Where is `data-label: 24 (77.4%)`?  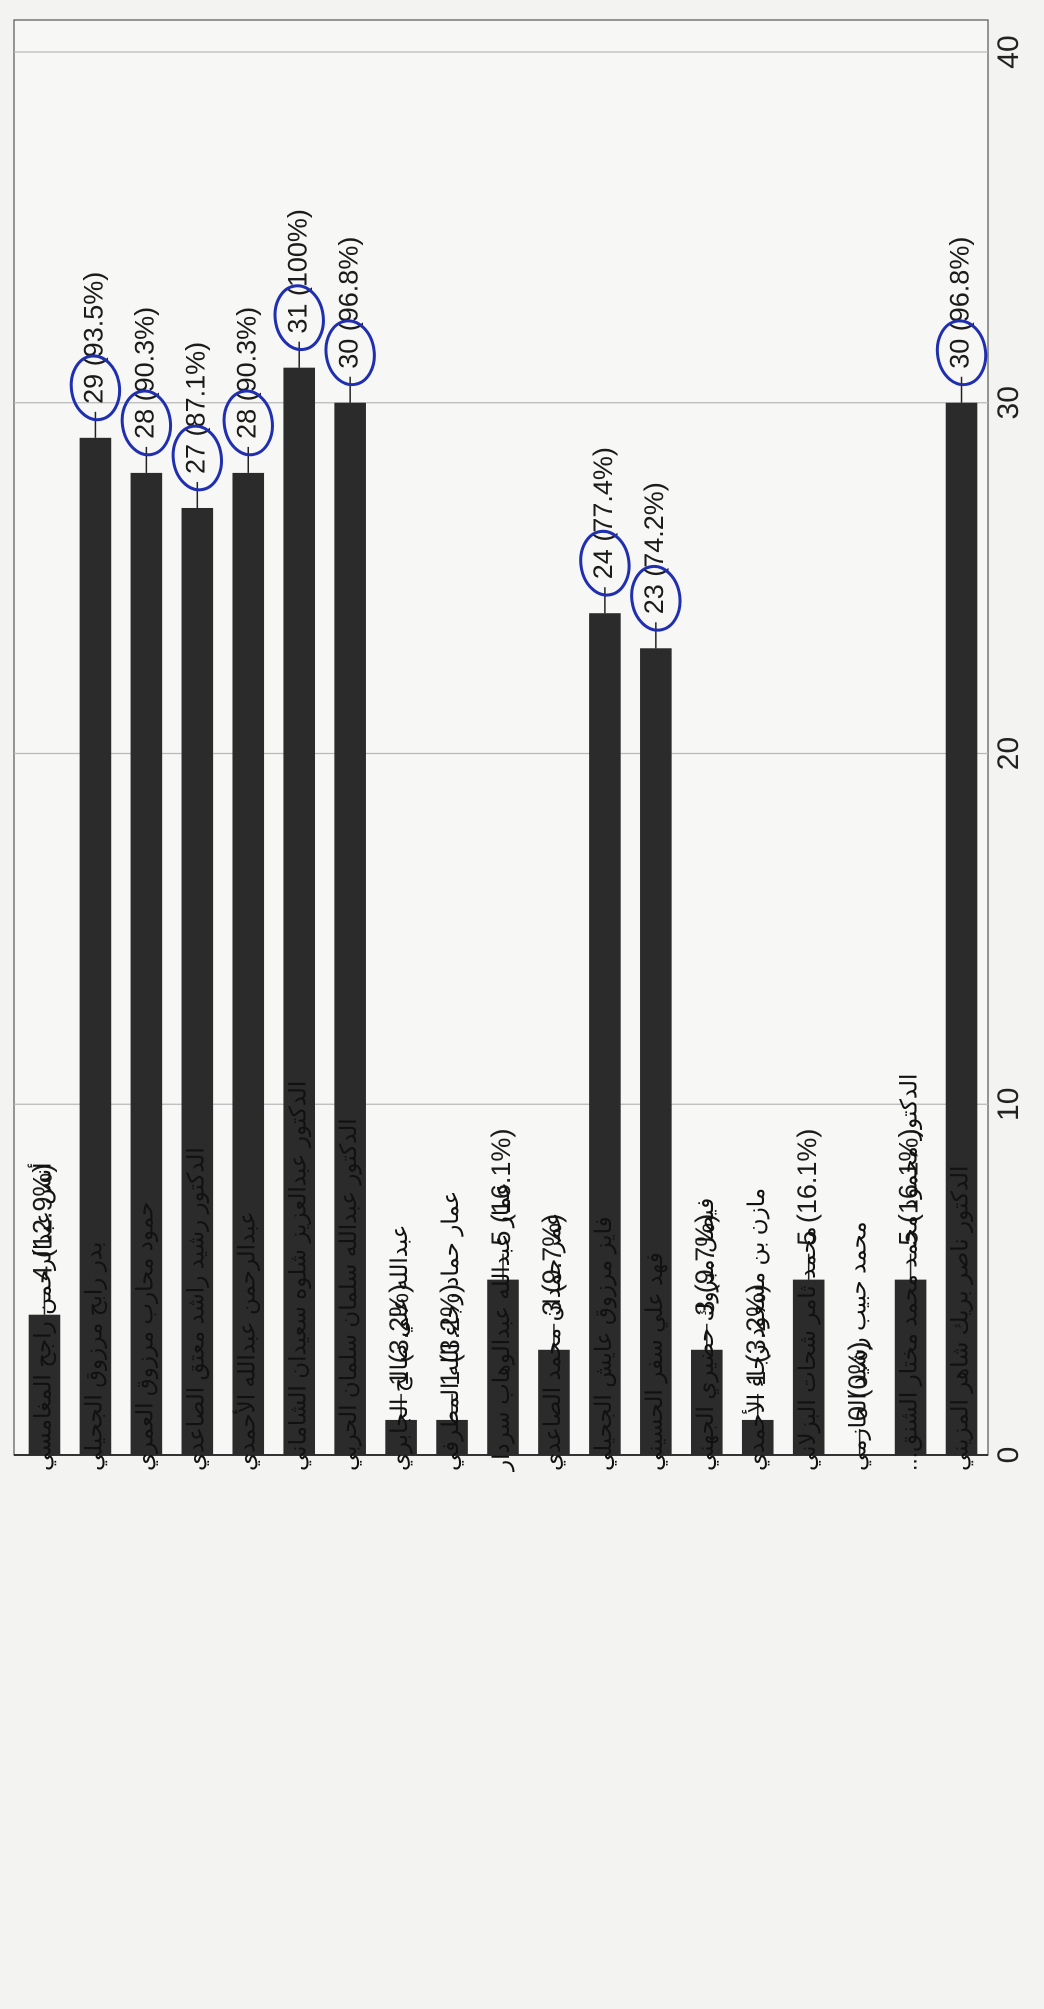
data-label: 24 (77.4%) is located at coordinates (603, 513).